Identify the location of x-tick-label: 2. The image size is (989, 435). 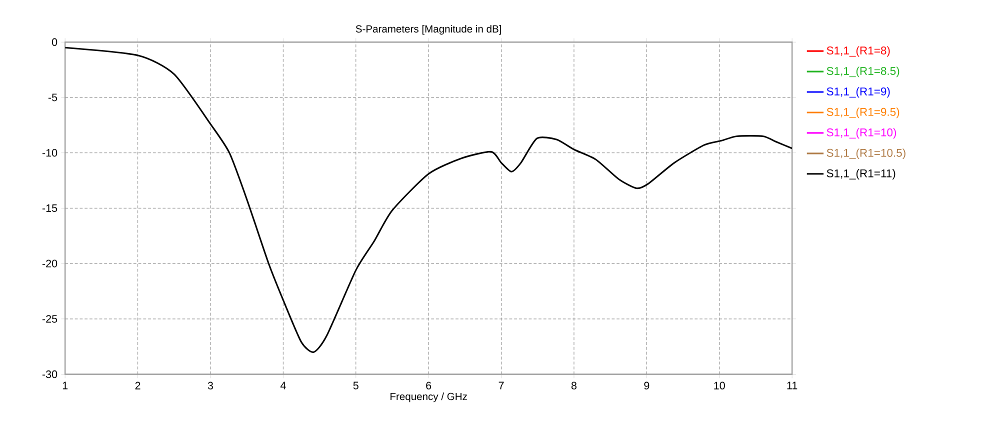
(137, 386).